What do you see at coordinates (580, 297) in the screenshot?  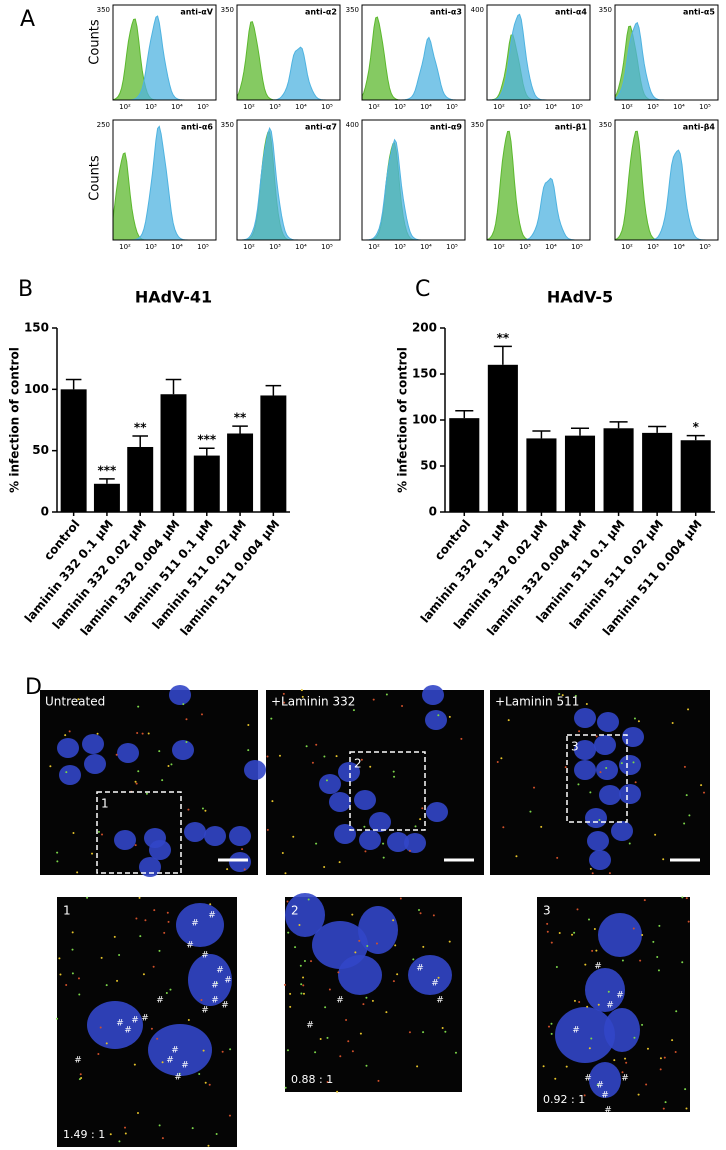 I see `chart-title: HAdV-5` at bounding box center [580, 297].